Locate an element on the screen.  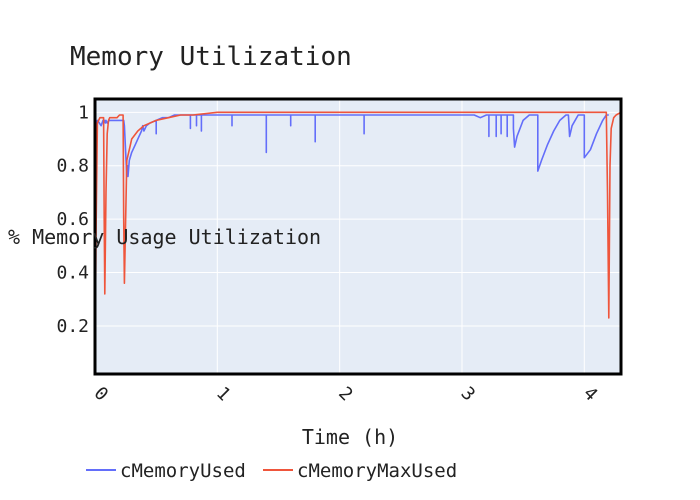
y-tick-label: 0.2 is located at coordinates (72, 326).